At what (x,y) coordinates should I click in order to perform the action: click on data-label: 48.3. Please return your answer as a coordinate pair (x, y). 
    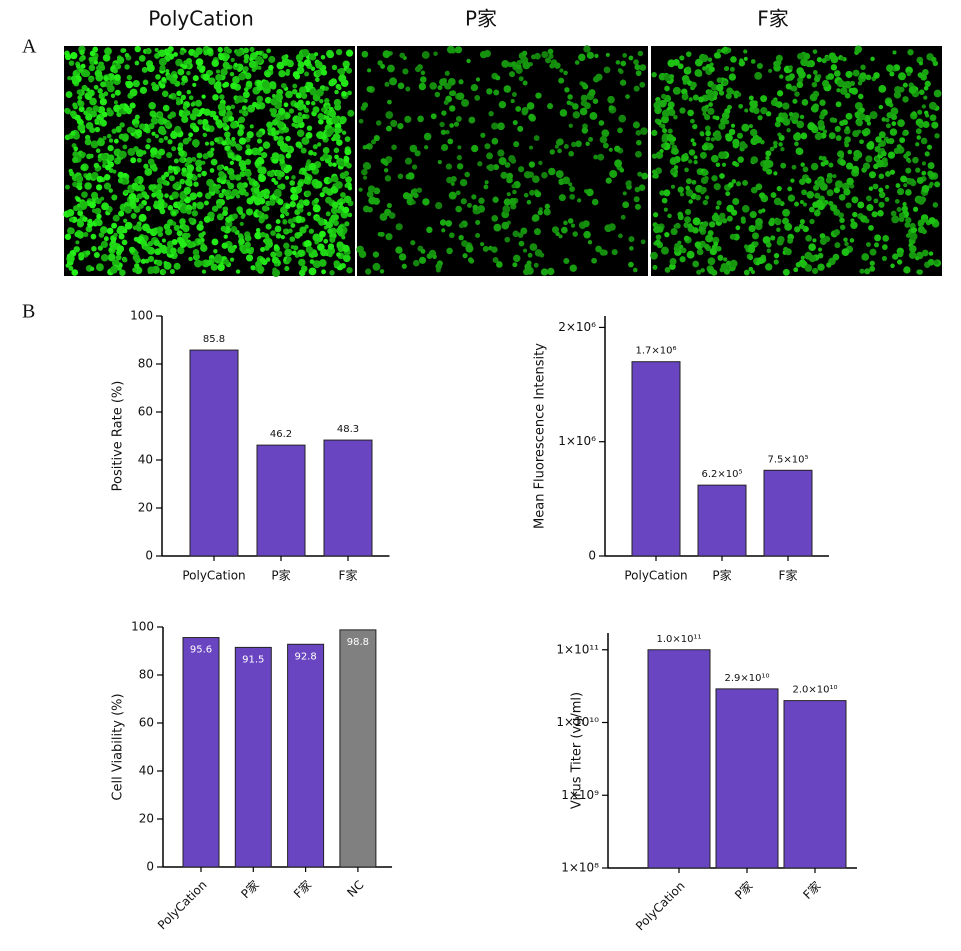
    Looking at the image, I should click on (348, 429).